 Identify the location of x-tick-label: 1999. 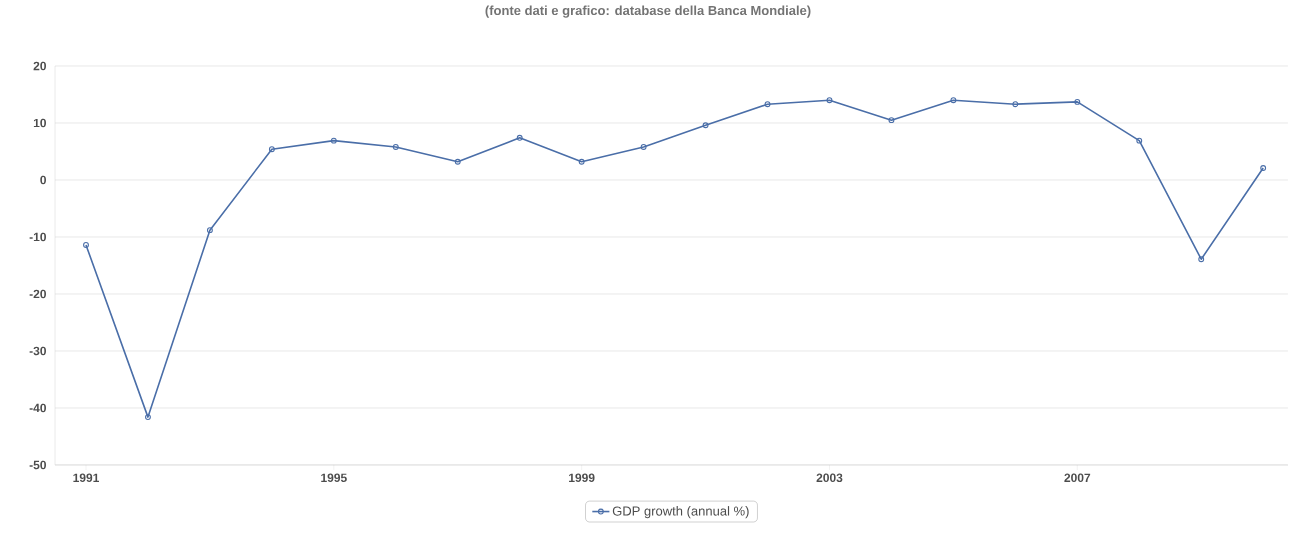
(582, 478).